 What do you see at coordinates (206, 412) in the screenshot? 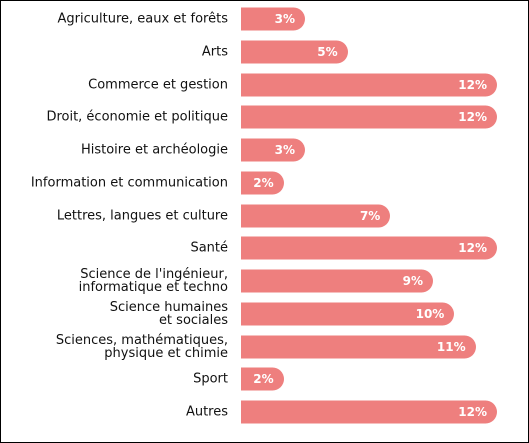
I see `category-label: Autres` at bounding box center [206, 412].